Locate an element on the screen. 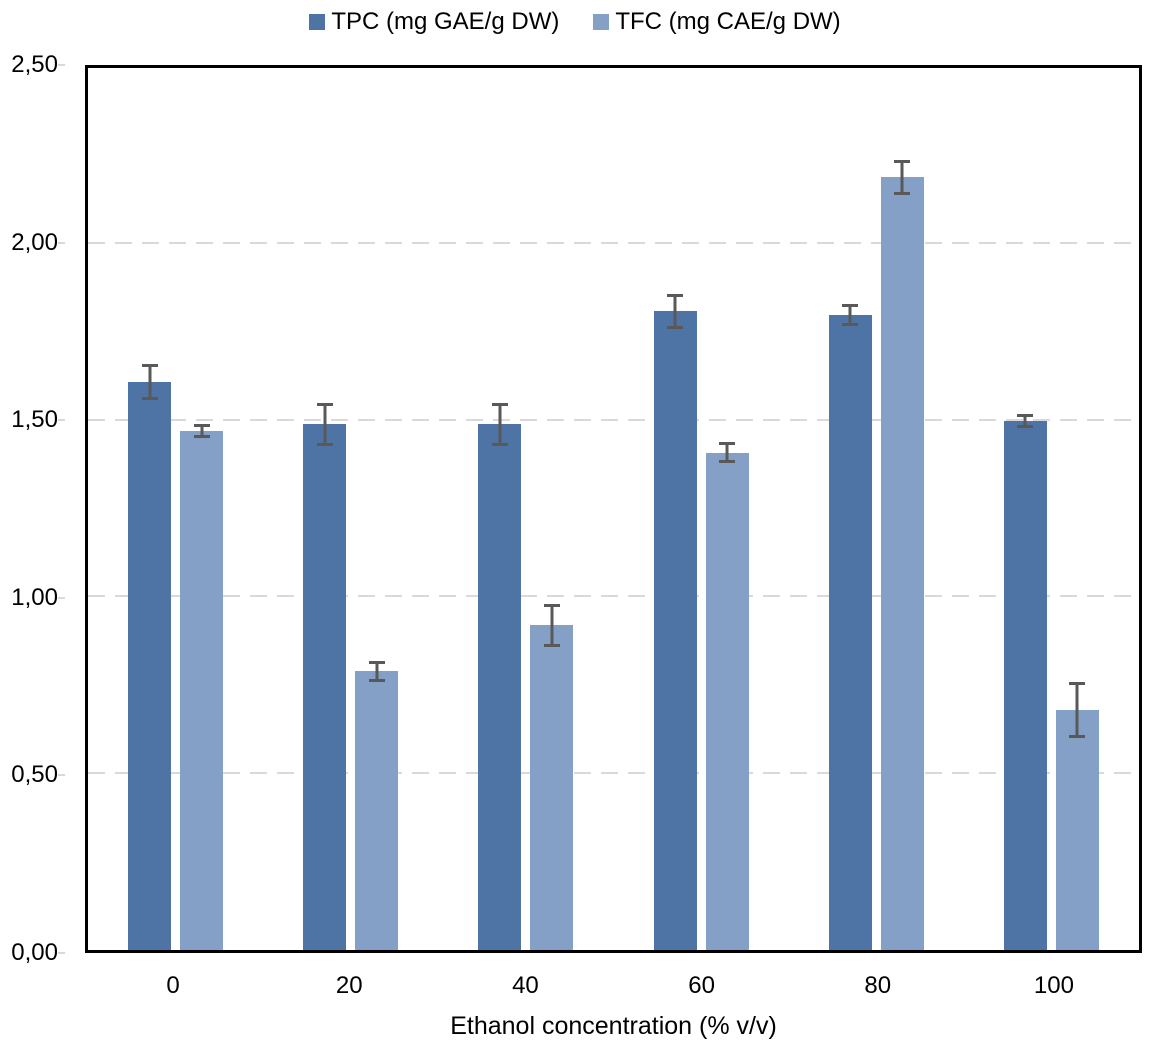 Image resolution: width=1150 pixels, height=1047 pixels. x-tick-label: 0 is located at coordinates (173, 985).